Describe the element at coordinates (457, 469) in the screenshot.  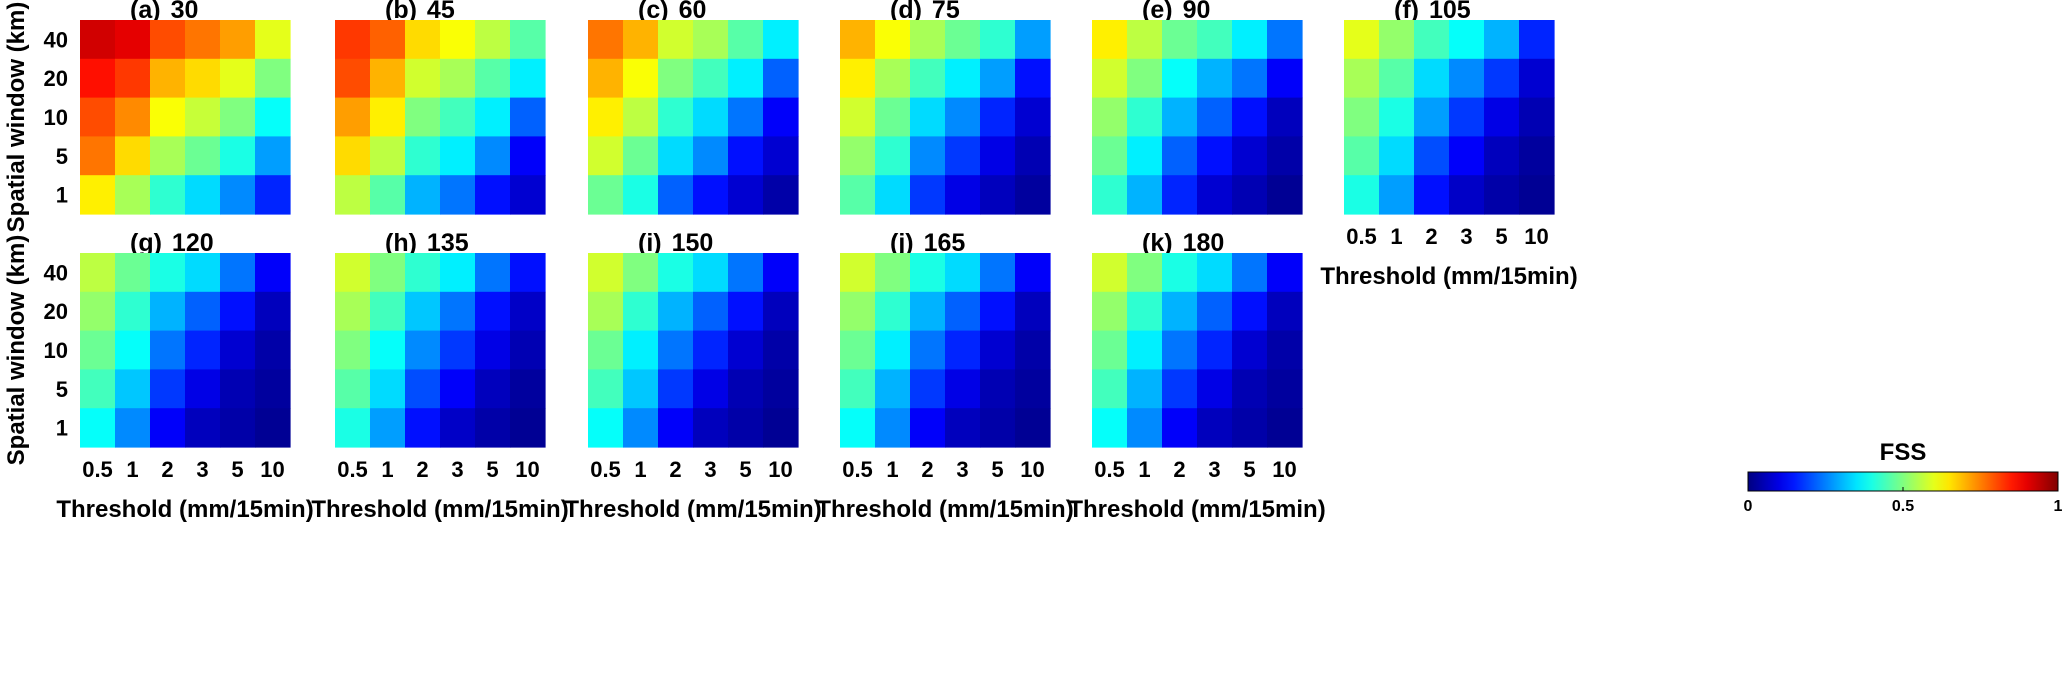
I see `x-tick-label: 3` at that location.